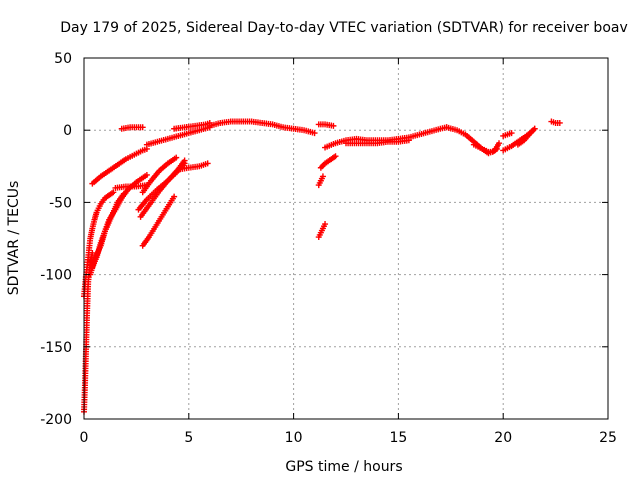 The image size is (640, 480). I want to click on series-arc-low, so click(158, 221).